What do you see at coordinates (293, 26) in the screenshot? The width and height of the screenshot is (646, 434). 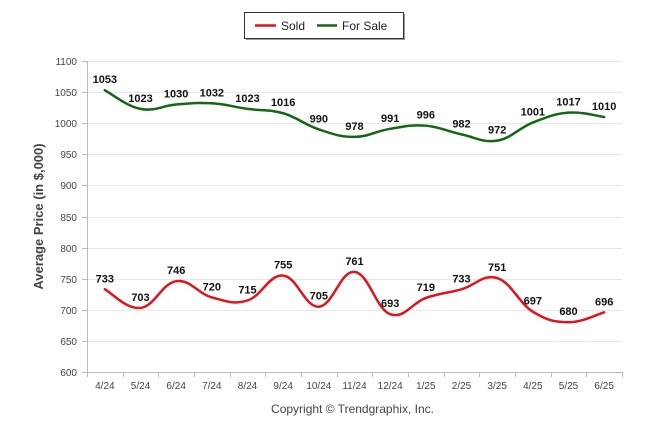 I see `legend-label-sold: Sold` at bounding box center [293, 26].